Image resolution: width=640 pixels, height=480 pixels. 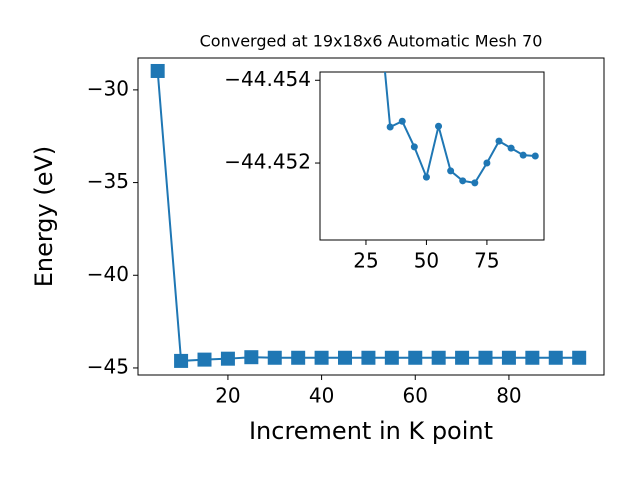 I want to click on y-tick-label: −40, so click(x=108, y=274).